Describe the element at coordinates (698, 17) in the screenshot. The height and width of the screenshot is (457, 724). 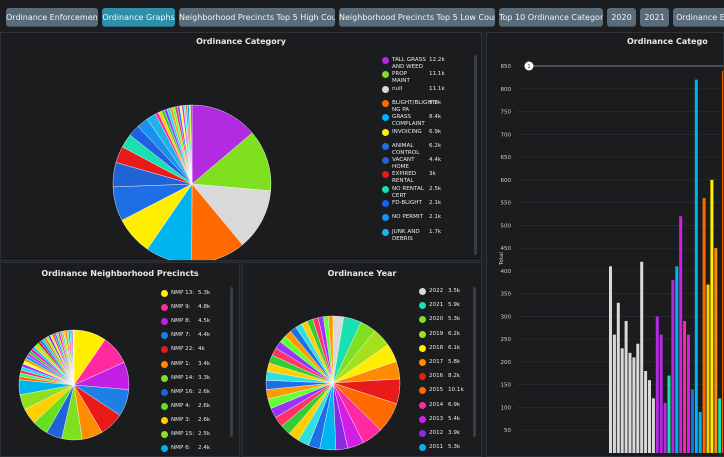
I see `tab-ordinance-en: Ordinance En` at that location.